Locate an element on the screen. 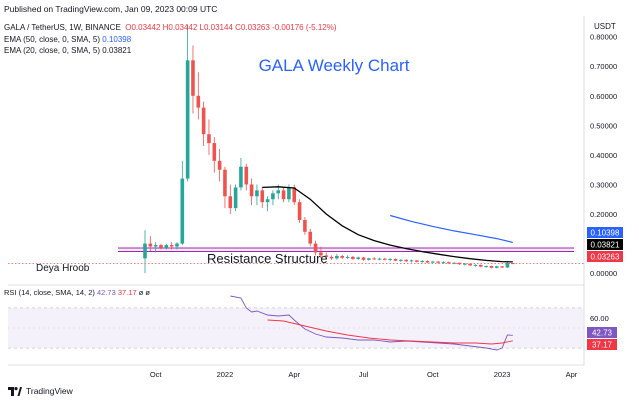  rsi-axis: 60.00 is located at coordinates (599, 318).